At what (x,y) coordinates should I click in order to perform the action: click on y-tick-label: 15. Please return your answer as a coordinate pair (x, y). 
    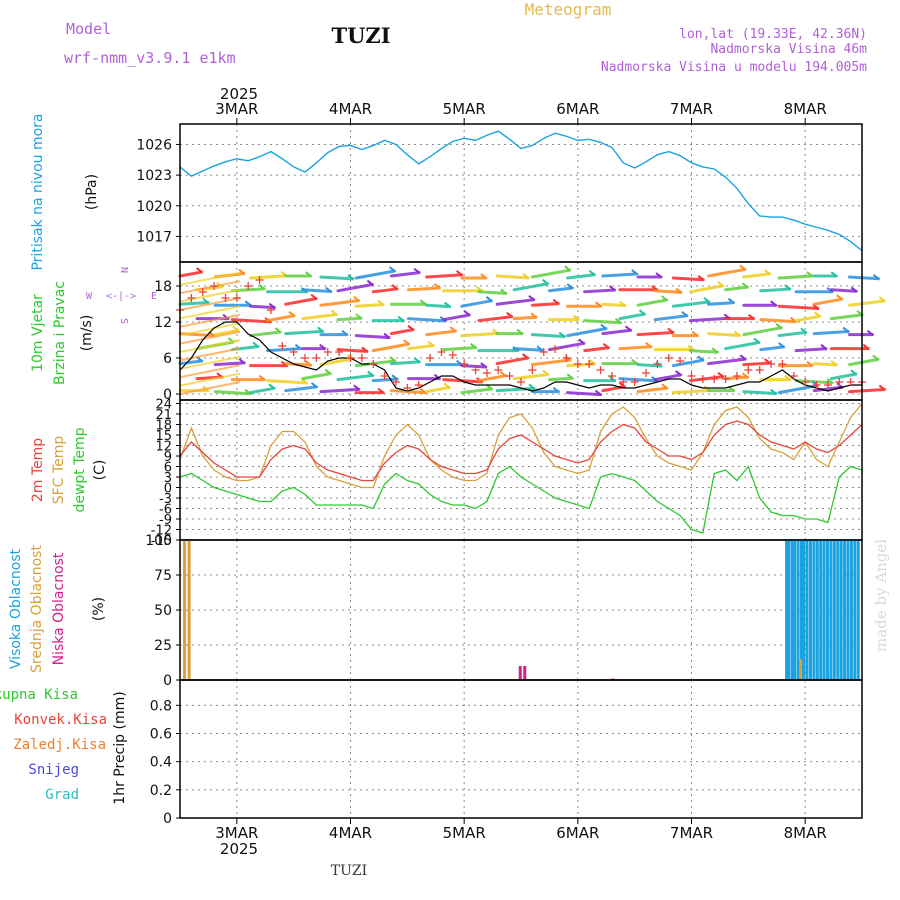
    Looking at the image, I should click on (163, 436).